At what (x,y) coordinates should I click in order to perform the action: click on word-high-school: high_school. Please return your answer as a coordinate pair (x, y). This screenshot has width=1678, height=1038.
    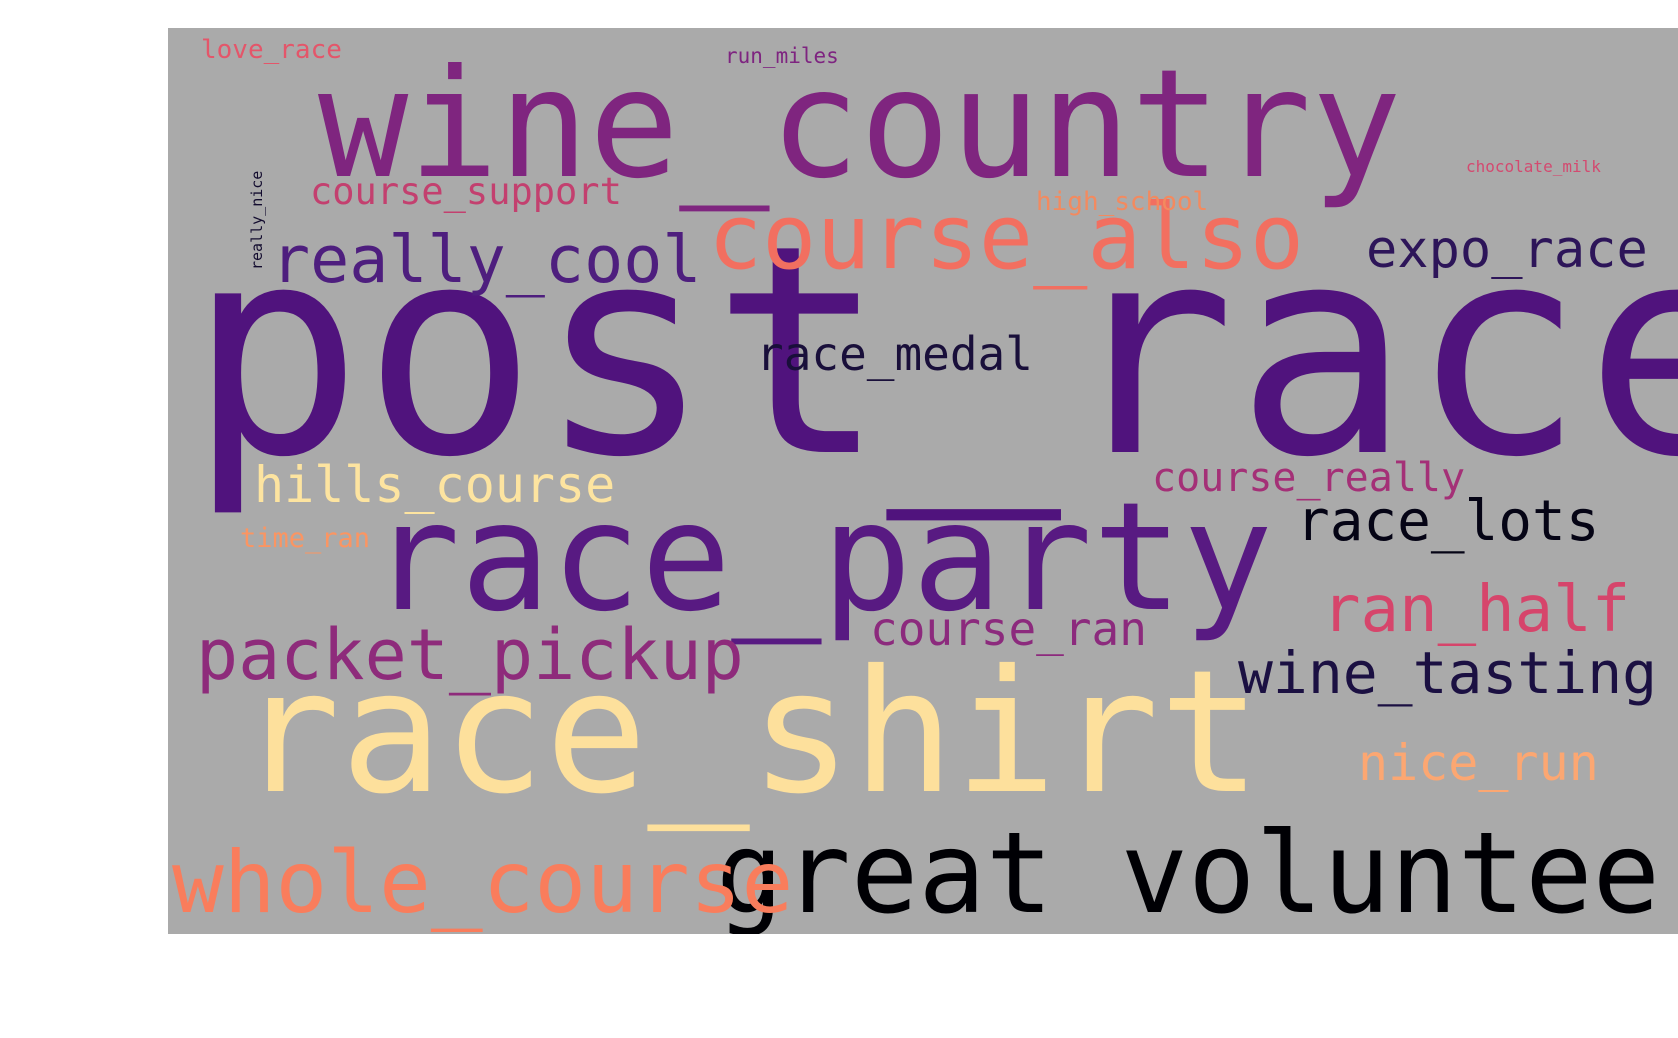
    Looking at the image, I should click on (1122, 202).